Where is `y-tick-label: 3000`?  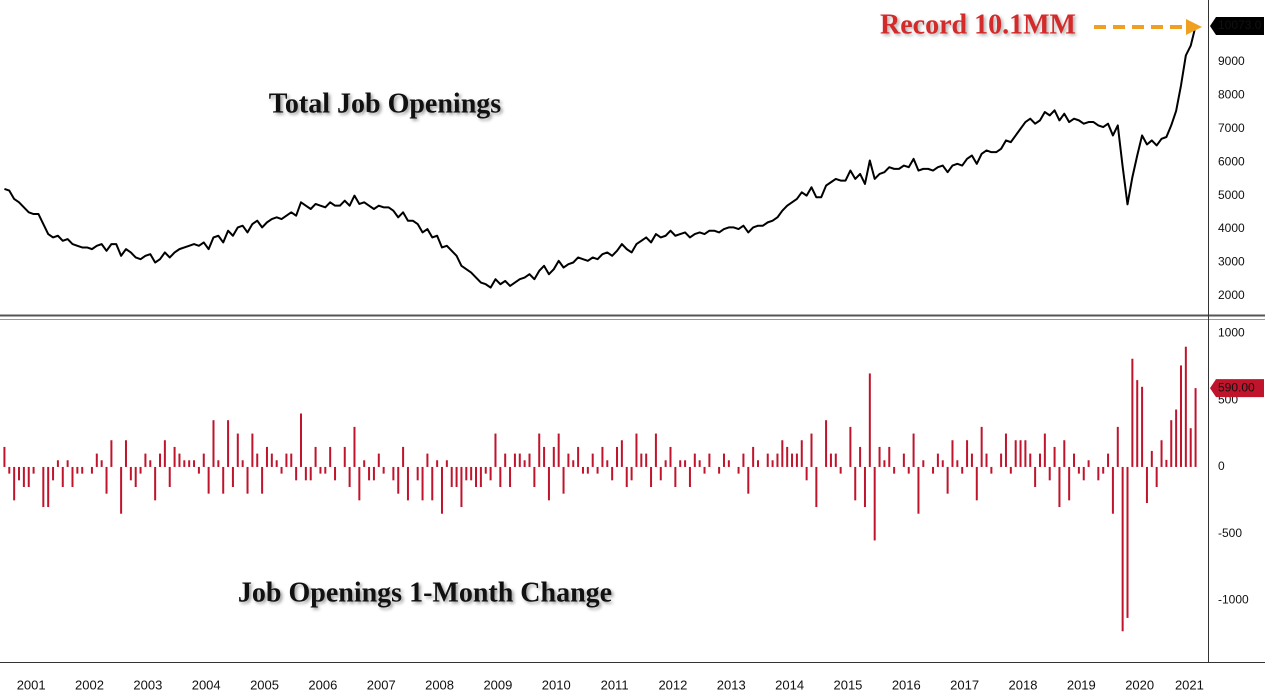 y-tick-label: 3000 is located at coordinates (1231, 262).